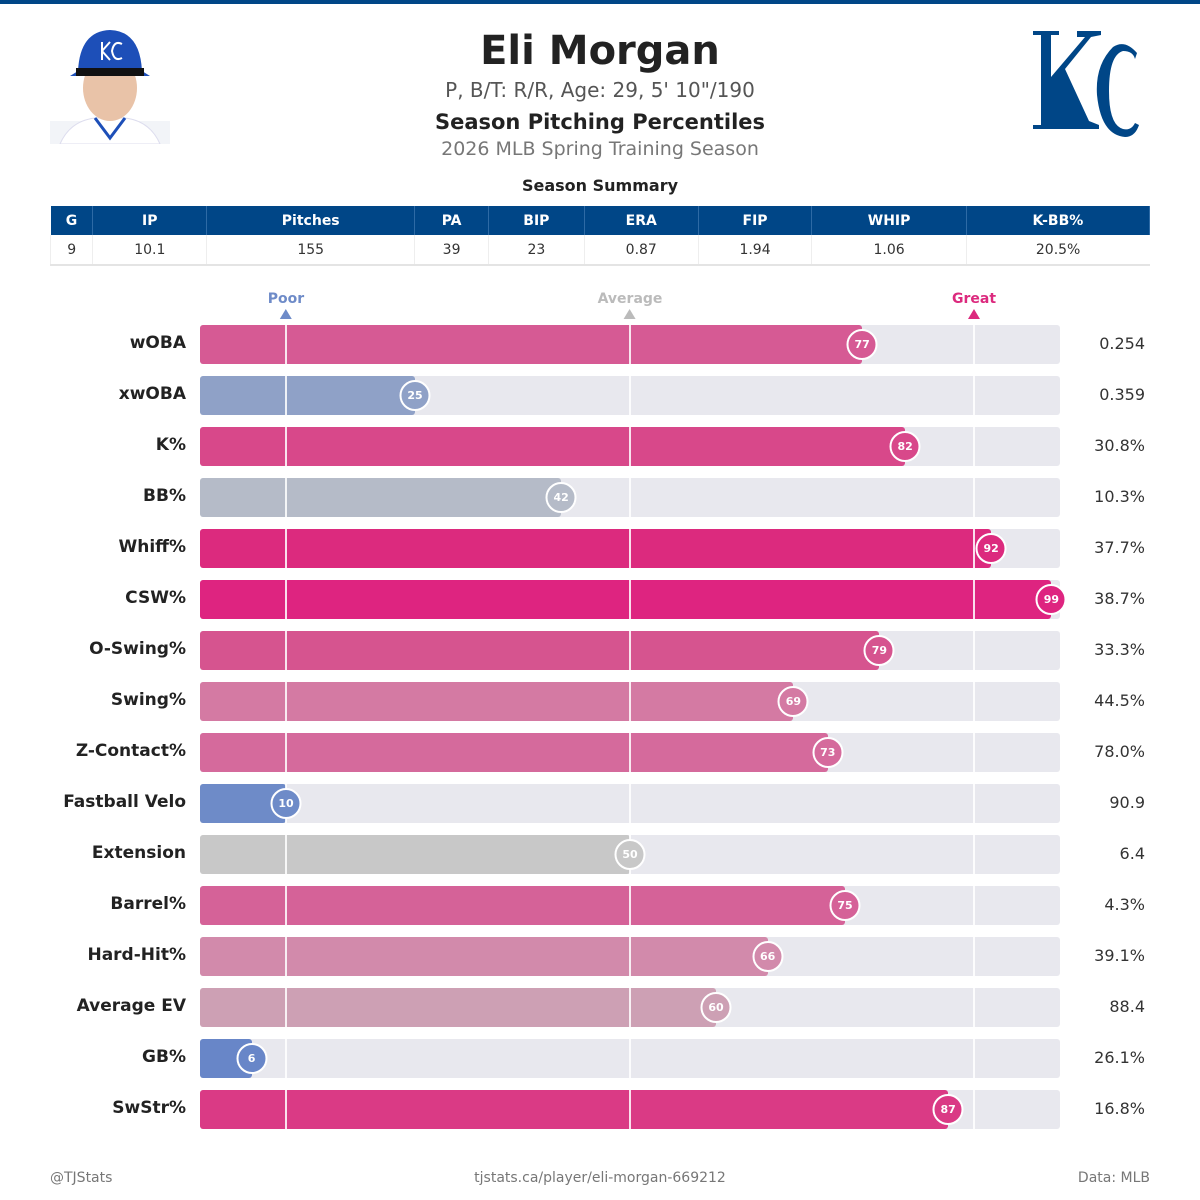  What do you see at coordinates (137, 649) in the screenshot?
I see `metric-name: O-Swing%` at bounding box center [137, 649].